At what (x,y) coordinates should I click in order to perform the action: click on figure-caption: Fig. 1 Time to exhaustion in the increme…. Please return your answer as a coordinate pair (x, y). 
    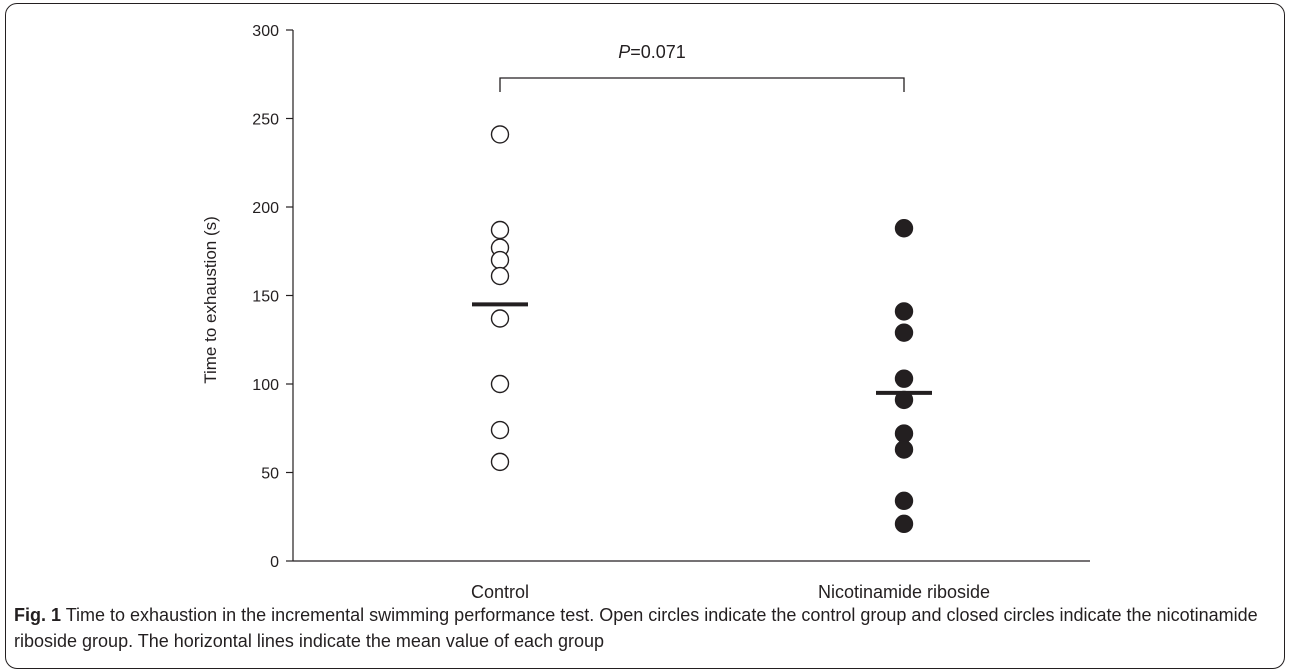
    Looking at the image, I should click on (648, 628).